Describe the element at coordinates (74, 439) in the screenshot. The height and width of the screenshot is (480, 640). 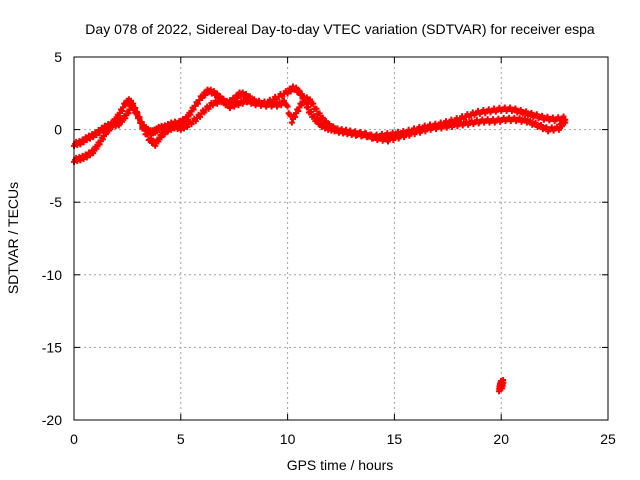
I see `x-tick-label: 0` at that location.